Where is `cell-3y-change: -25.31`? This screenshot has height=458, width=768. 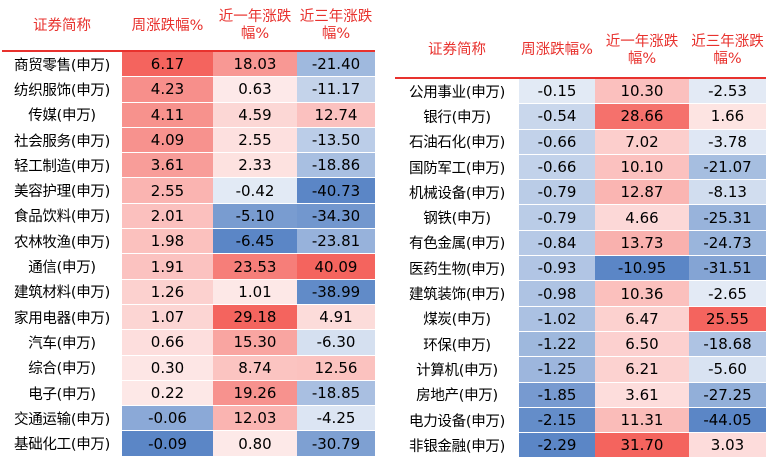
cell-3y-change: -25.31 is located at coordinates (727, 217).